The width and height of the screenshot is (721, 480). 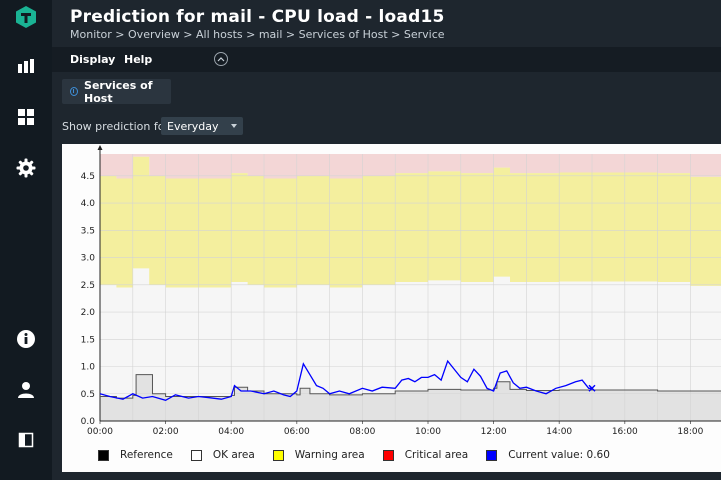 I want to click on y-axis-arrow, so click(x=100, y=147).